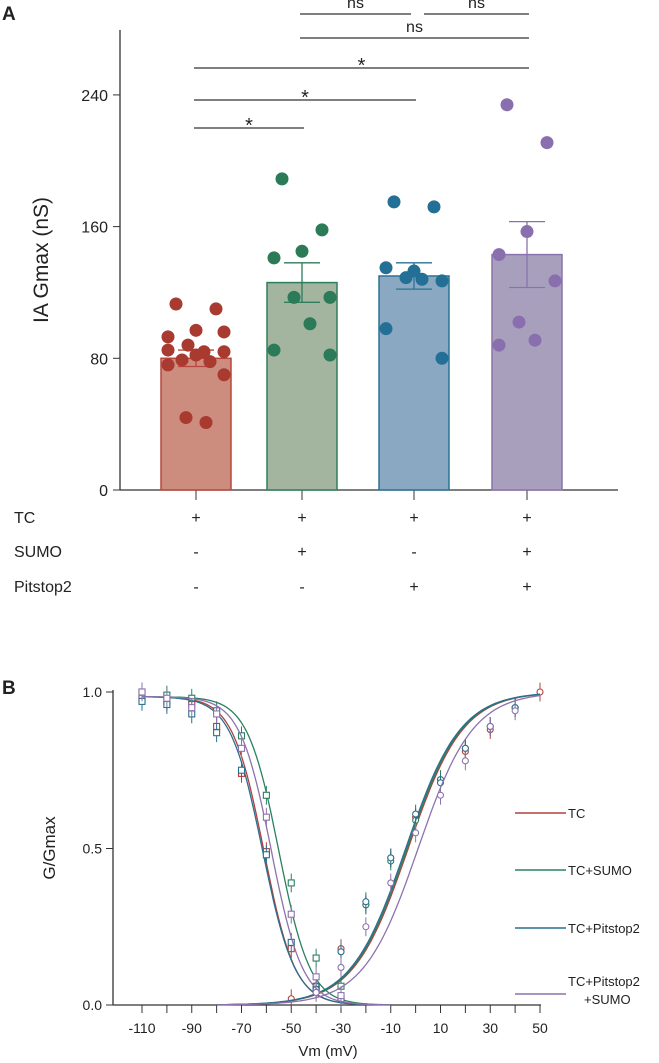 The width and height of the screenshot is (659, 1063). What do you see at coordinates (9, 688) in the screenshot?
I see `panel-label-b: B` at bounding box center [9, 688].